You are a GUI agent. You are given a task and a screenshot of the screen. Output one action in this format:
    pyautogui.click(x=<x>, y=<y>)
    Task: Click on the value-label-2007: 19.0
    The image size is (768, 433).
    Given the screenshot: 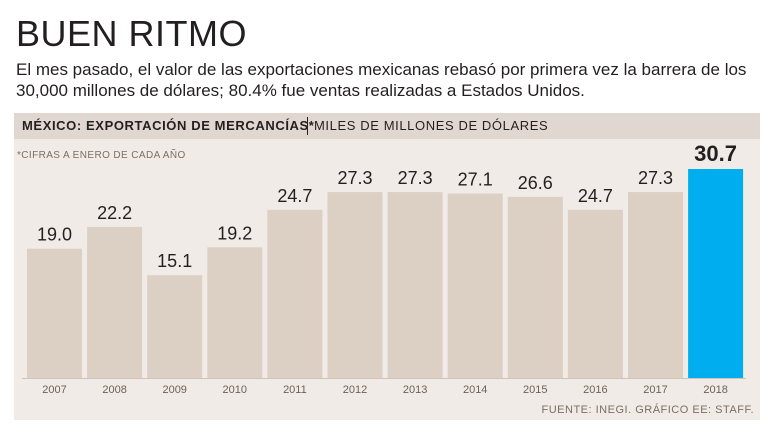 What is the action you would take?
    pyautogui.click(x=54, y=235)
    